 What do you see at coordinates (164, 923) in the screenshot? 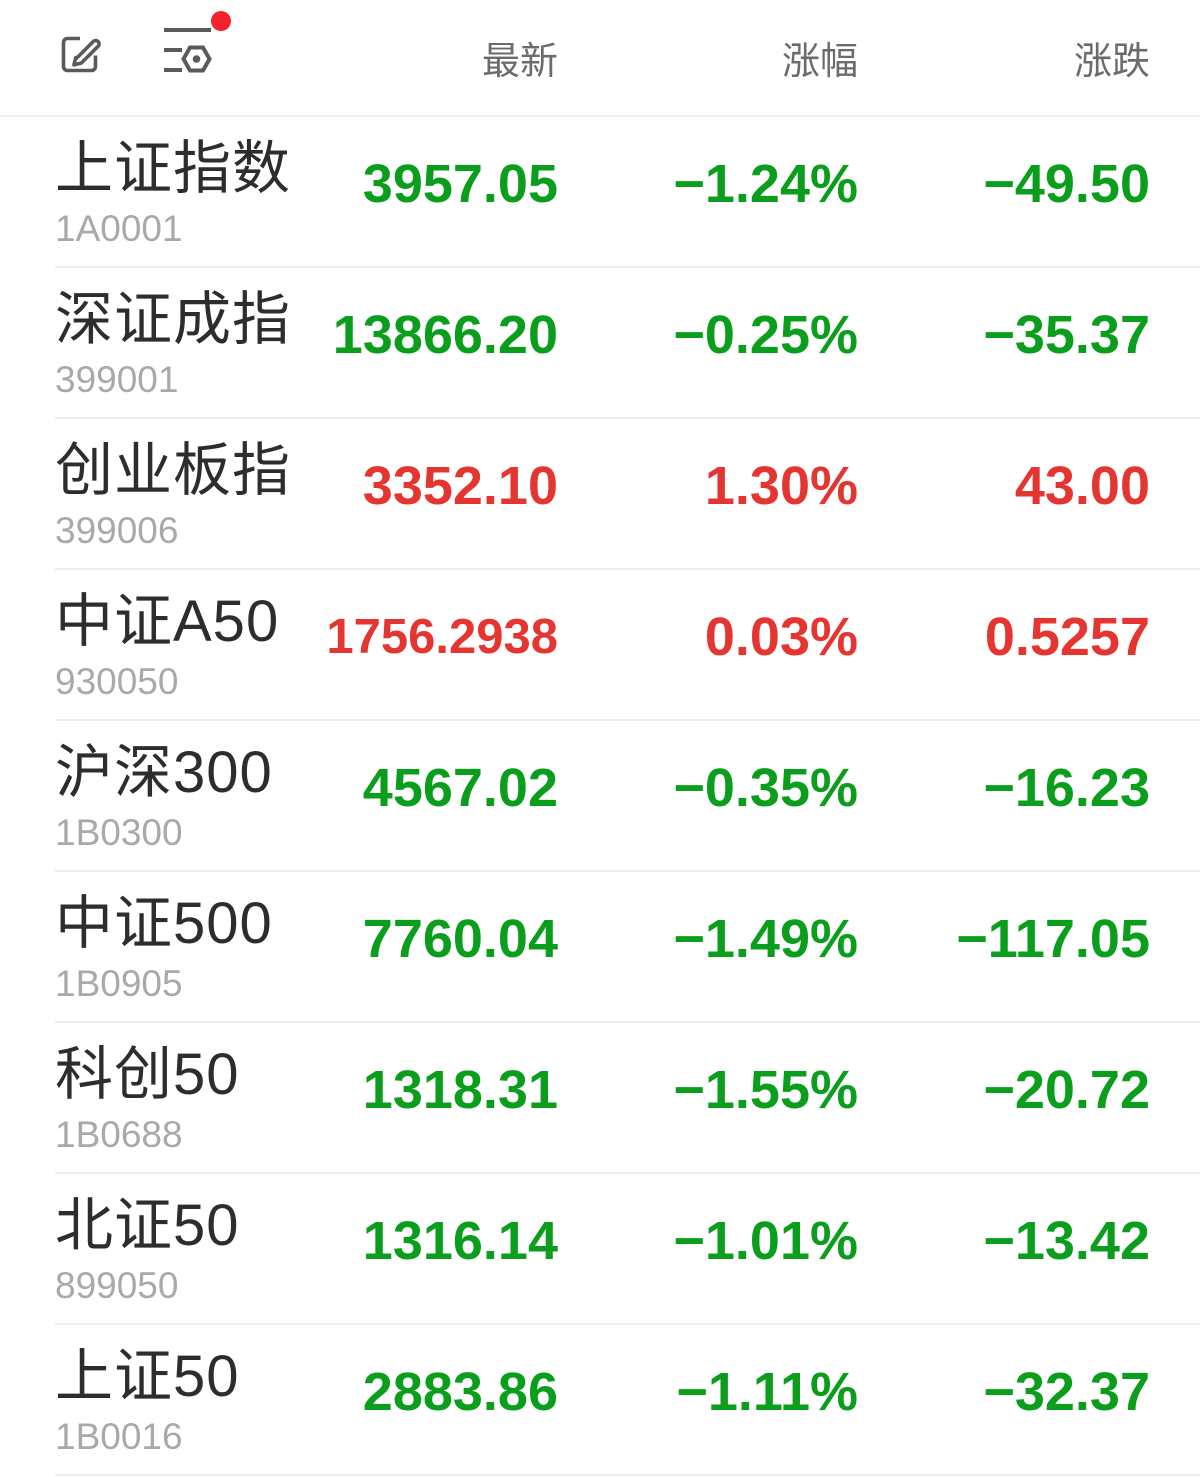
I see `index-name: 中证500` at bounding box center [164, 923].